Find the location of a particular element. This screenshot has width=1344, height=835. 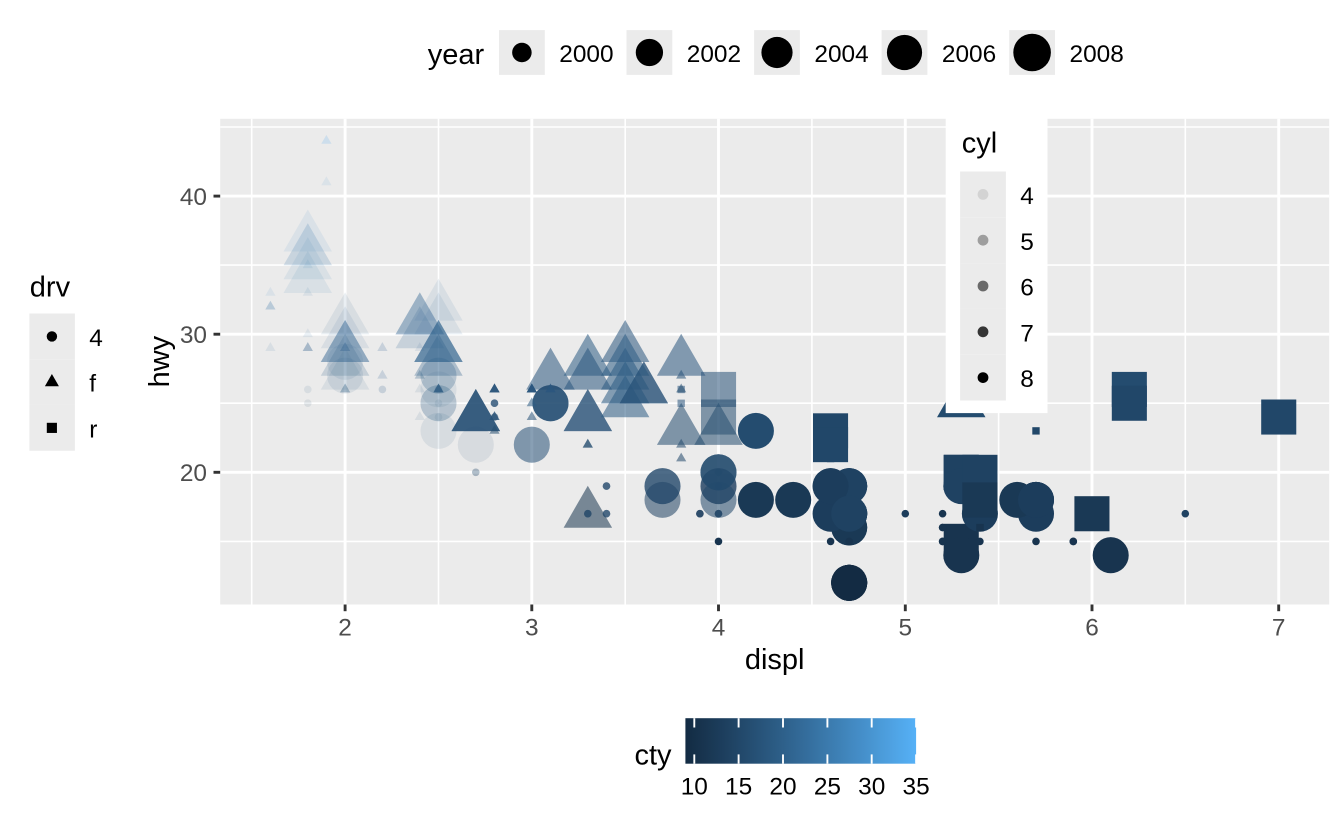

svg-text: 25 is located at coordinates (827, 787).